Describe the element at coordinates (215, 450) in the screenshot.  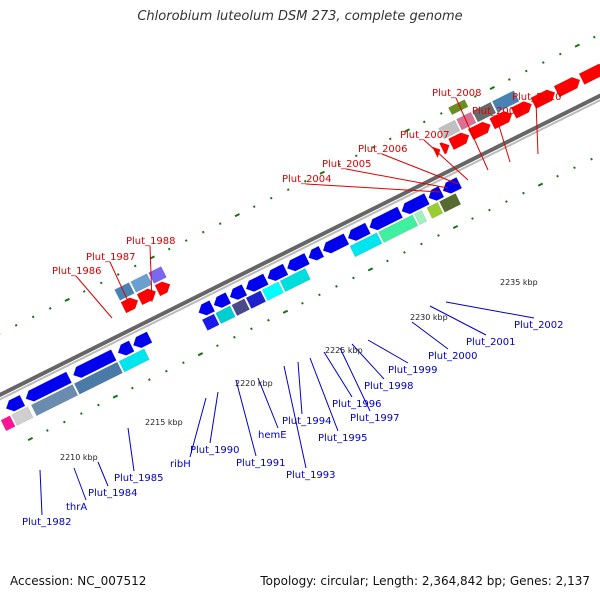
I see `reverse-gene-label: Plut_1990` at that location.